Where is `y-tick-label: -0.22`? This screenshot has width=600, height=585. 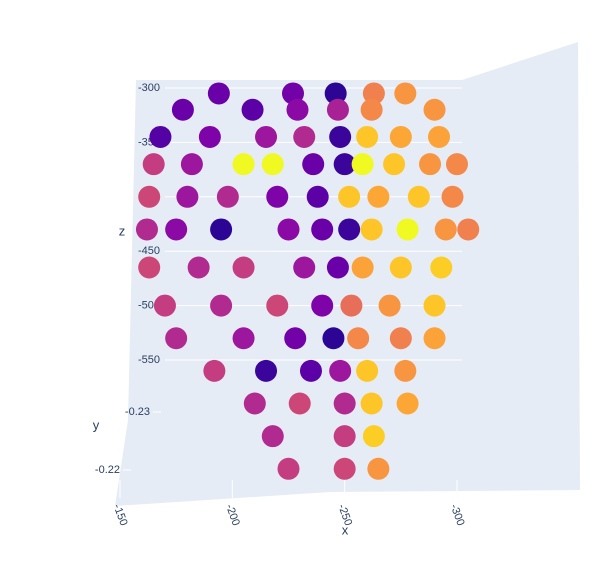
y-tick-label: -0.22 is located at coordinates (107, 470).